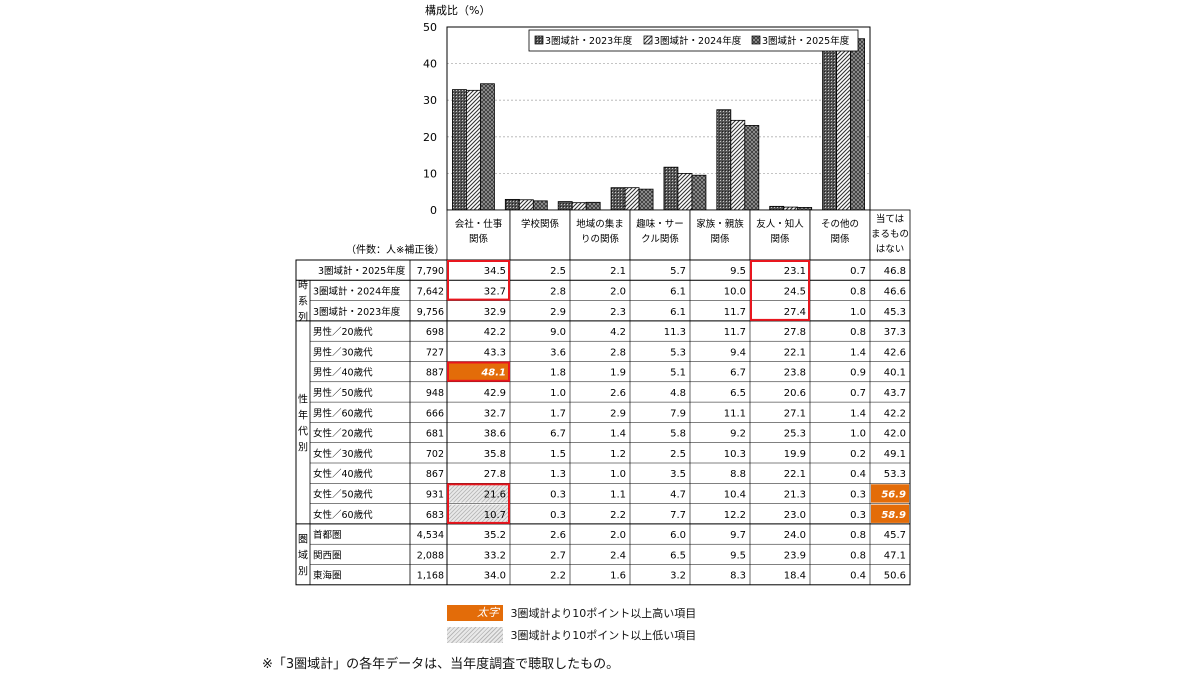 The height and width of the screenshot is (675, 1200). Describe the element at coordinates (479, 224) in the screenshot. I see `category-label: 会社・仕事` at that location.